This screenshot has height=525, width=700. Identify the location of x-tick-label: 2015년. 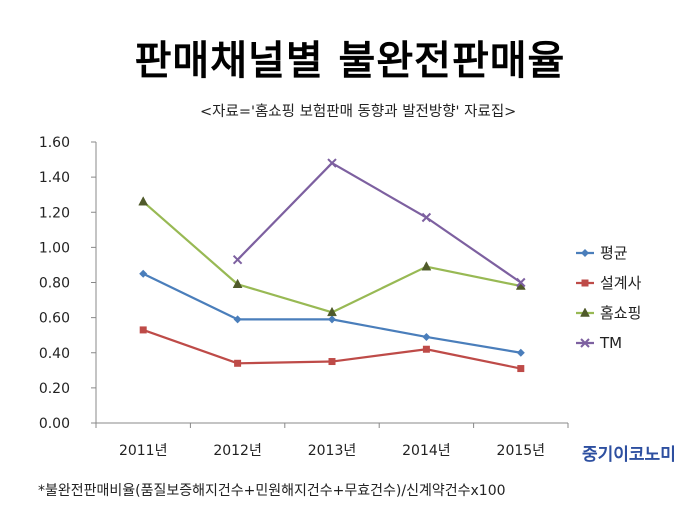
(521, 451).